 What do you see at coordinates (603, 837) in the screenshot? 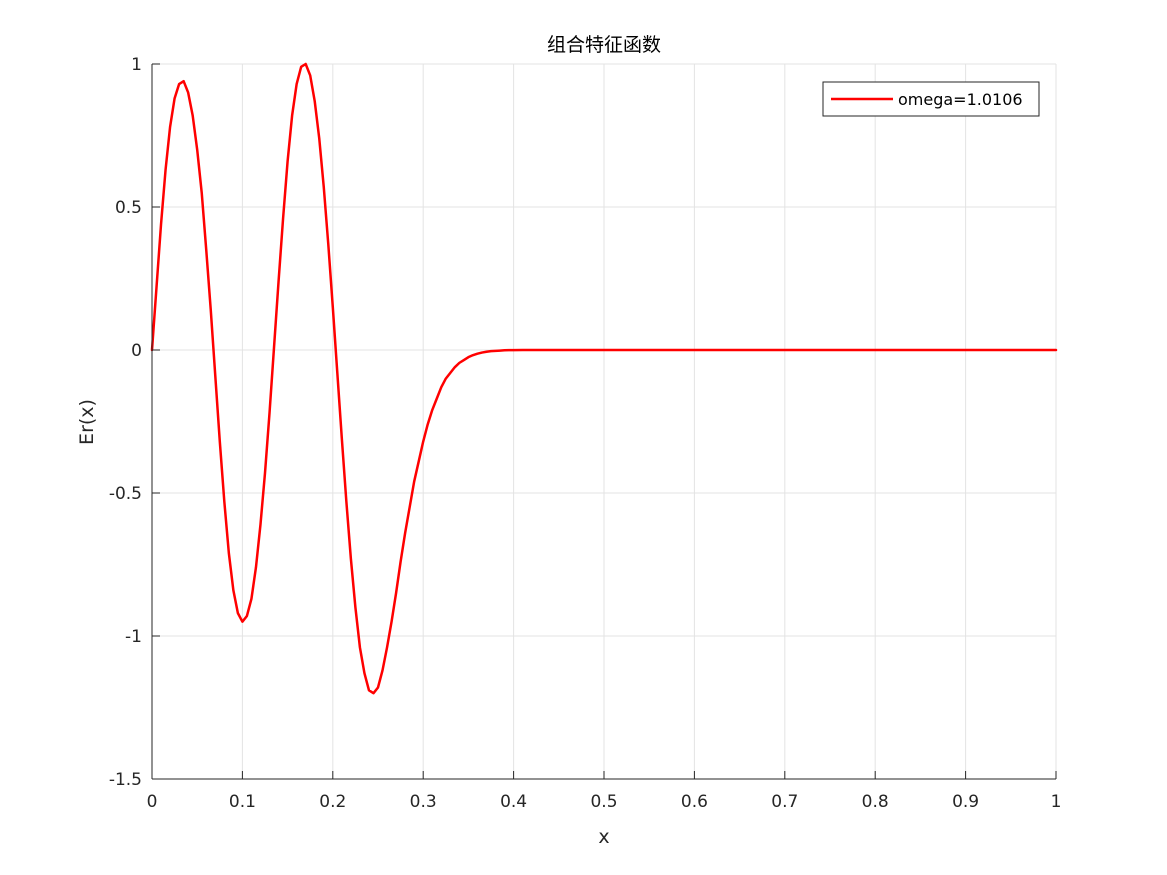
I see `x-axis-label: x` at bounding box center [603, 837].